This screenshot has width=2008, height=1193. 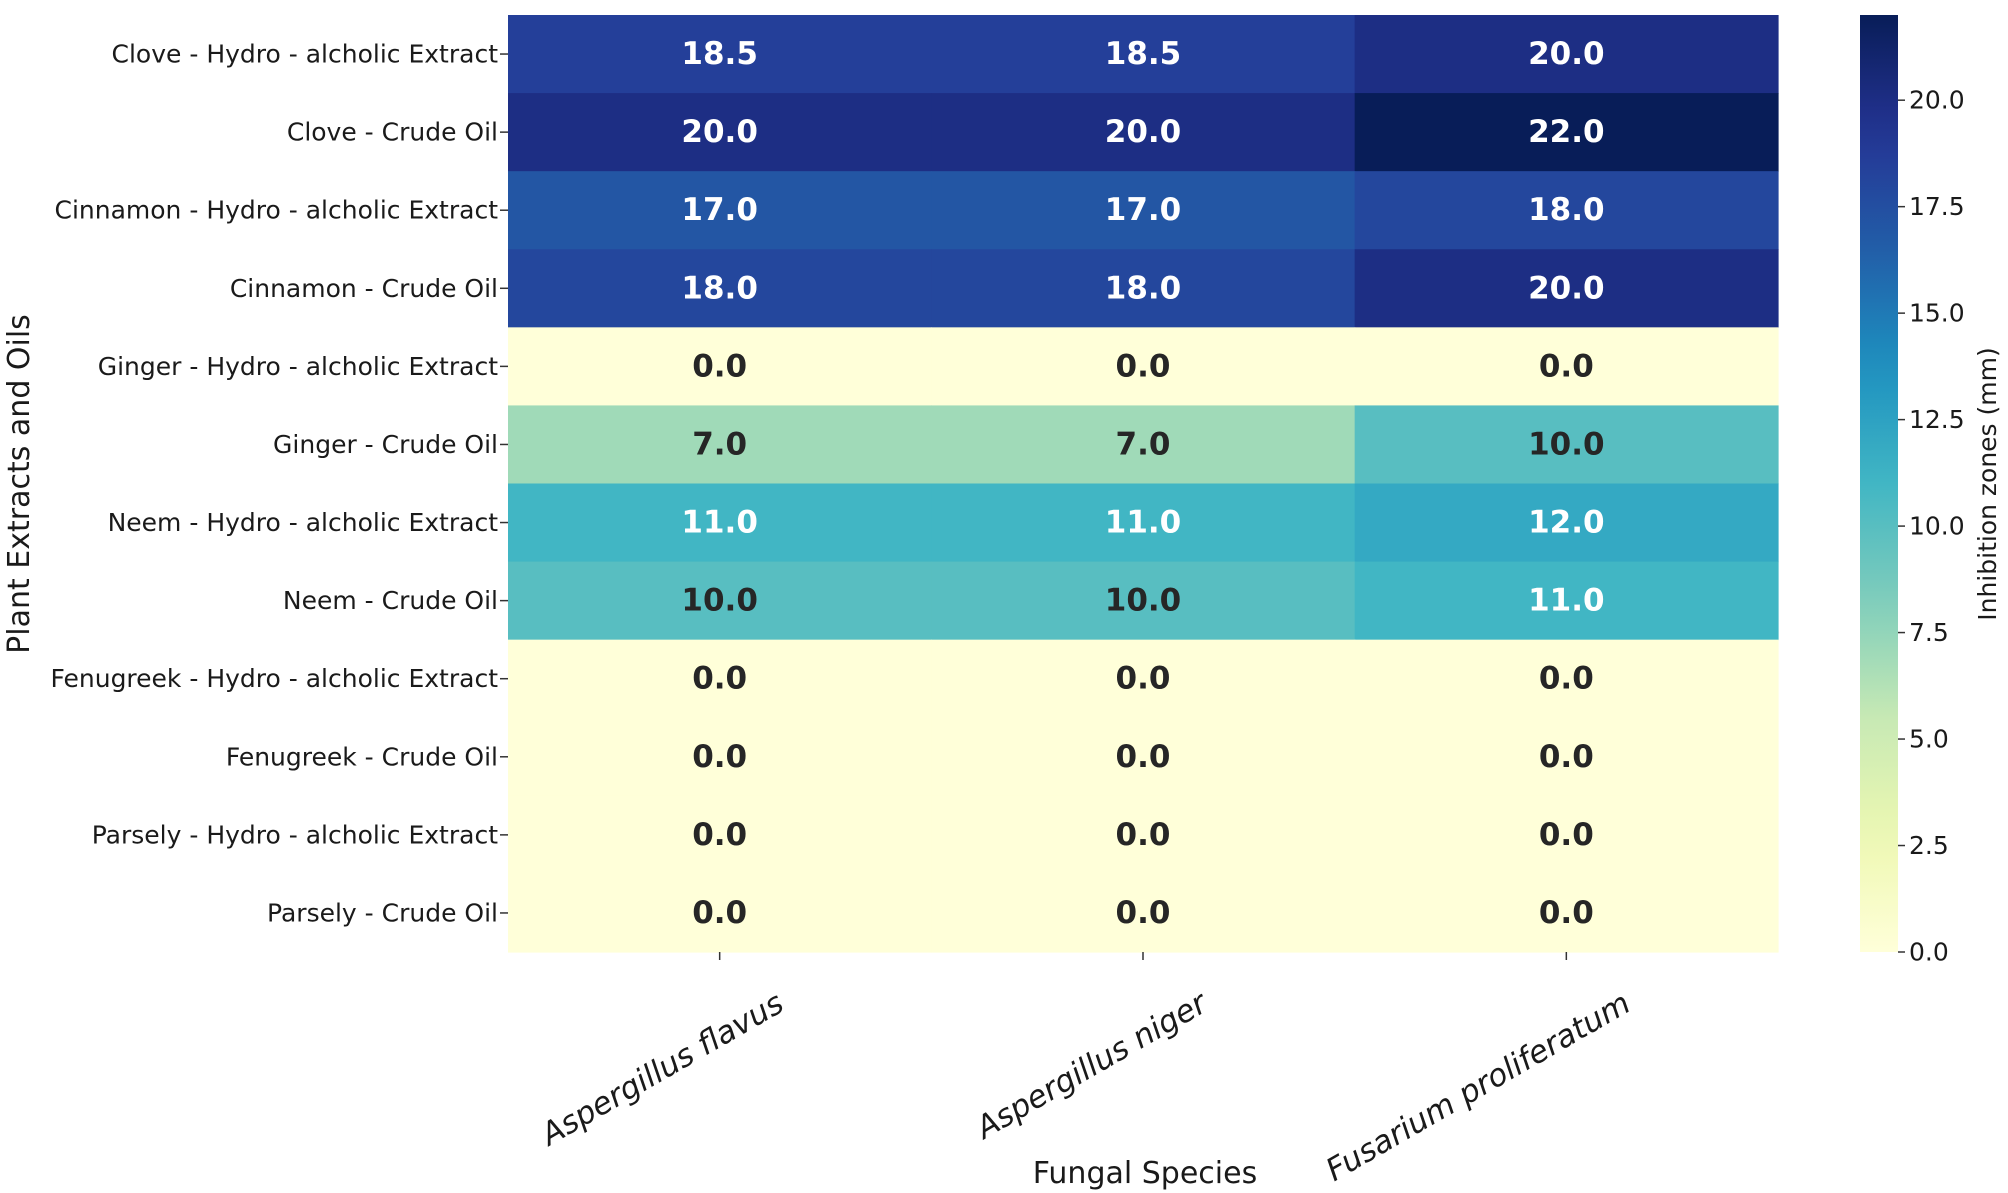 What do you see at coordinates (1937, 313) in the screenshot?
I see `colorbar-tick-label: 15.0` at bounding box center [1937, 313].